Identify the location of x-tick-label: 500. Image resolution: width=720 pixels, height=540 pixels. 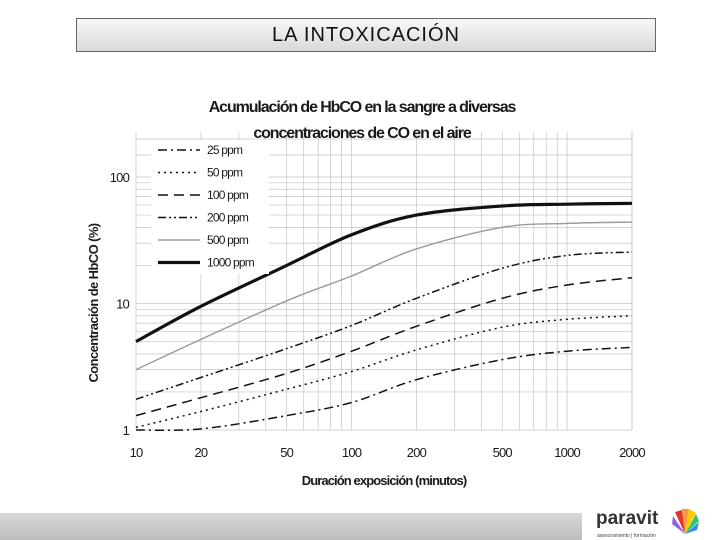
(503, 452).